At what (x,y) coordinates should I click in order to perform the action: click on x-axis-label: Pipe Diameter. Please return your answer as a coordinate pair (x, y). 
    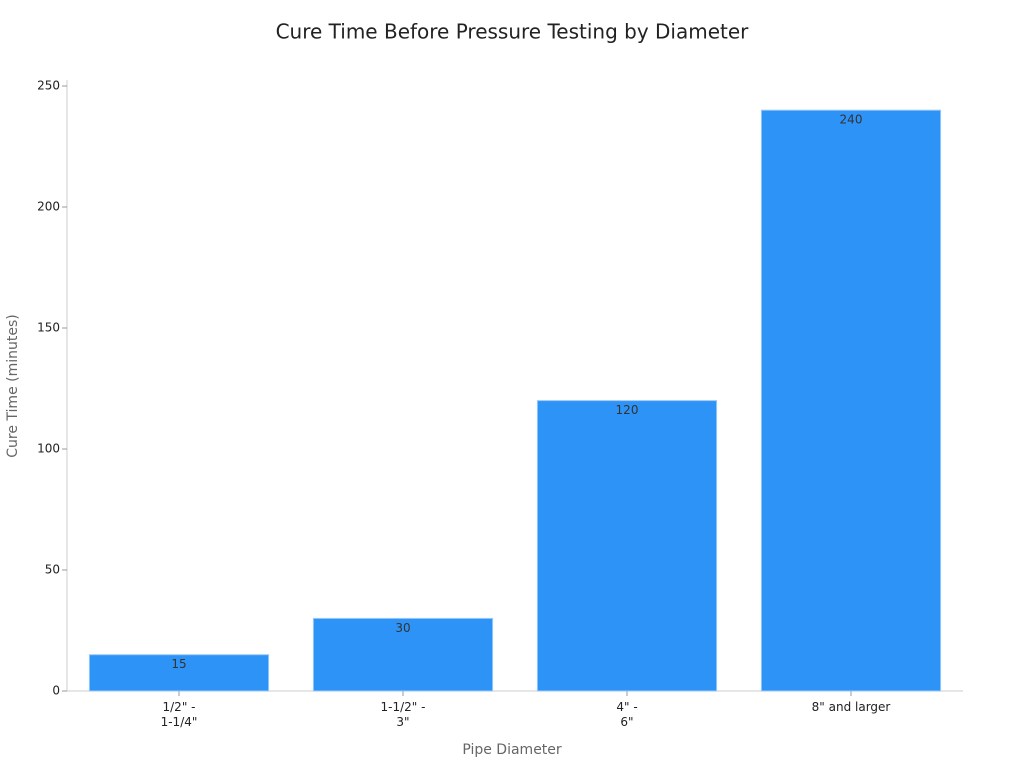
    Looking at the image, I should click on (512, 750).